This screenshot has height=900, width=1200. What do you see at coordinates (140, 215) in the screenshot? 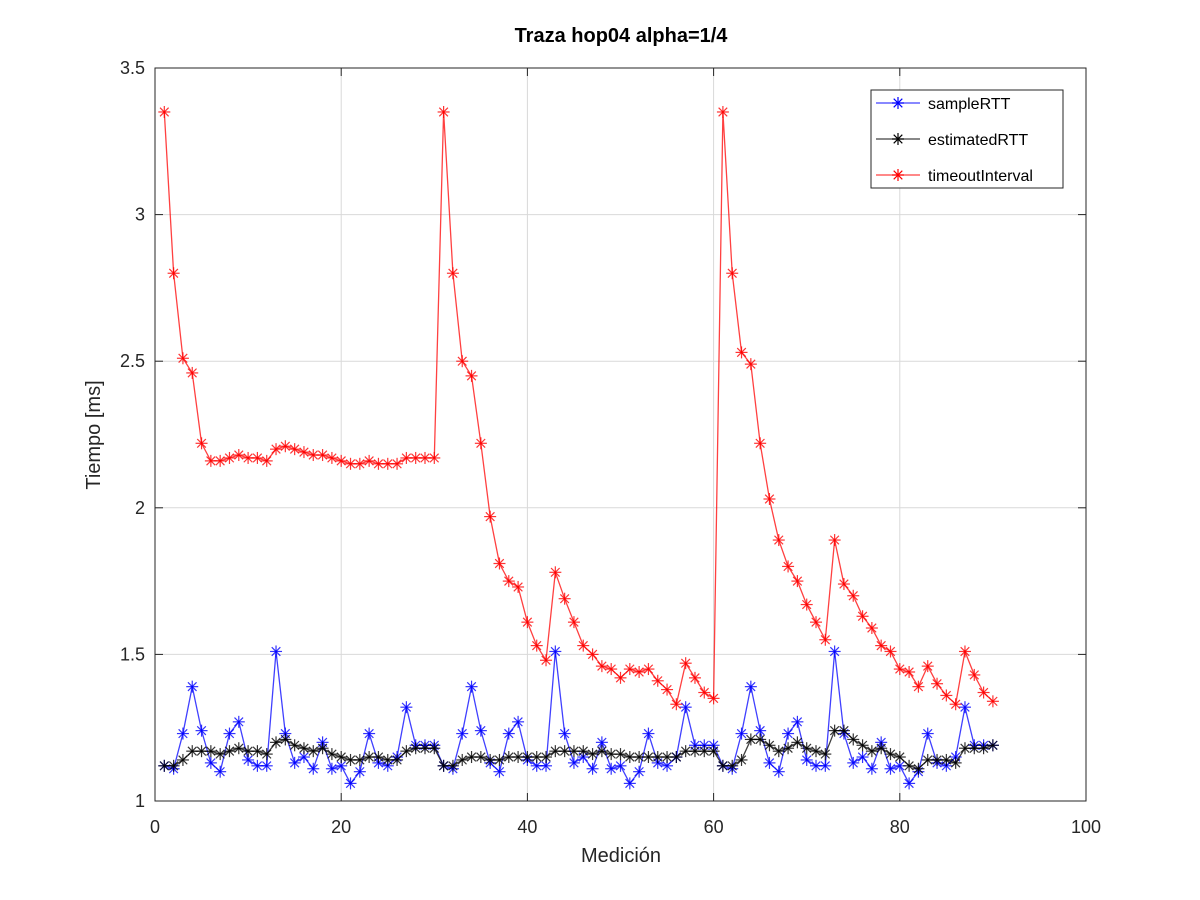
I see `y-tick-label: 3` at bounding box center [140, 215].